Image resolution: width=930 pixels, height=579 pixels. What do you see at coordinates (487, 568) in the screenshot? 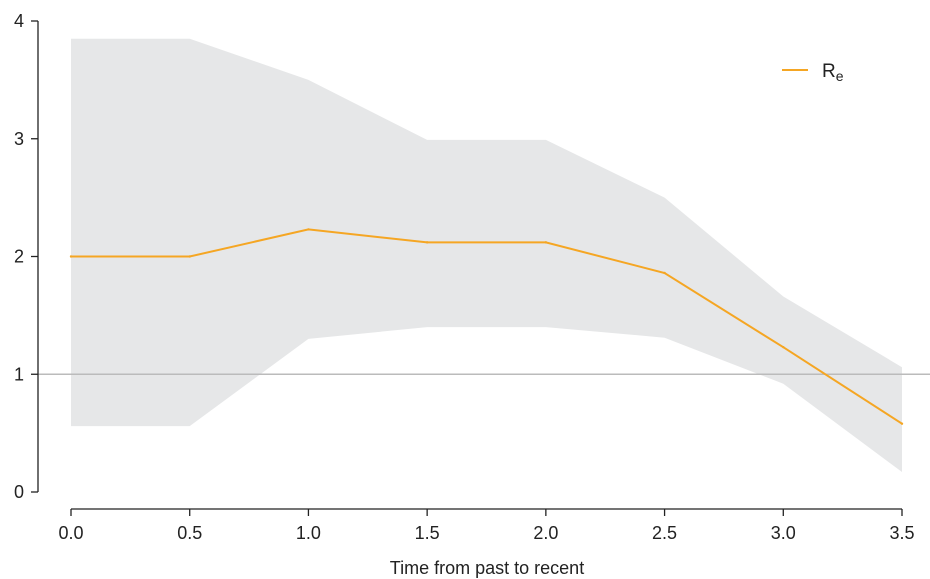
I see `x-axis-label: Time from past to recent` at bounding box center [487, 568].